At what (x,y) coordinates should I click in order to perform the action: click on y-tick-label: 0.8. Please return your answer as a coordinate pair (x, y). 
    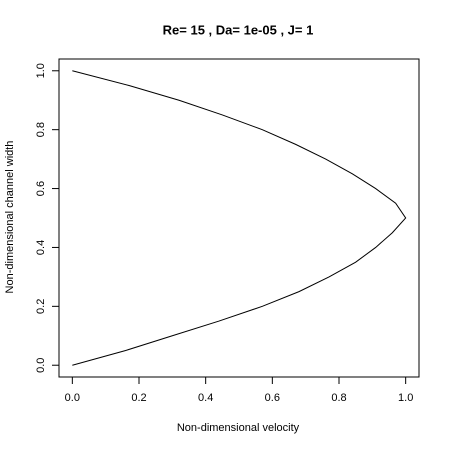
    Looking at the image, I should click on (41, 129).